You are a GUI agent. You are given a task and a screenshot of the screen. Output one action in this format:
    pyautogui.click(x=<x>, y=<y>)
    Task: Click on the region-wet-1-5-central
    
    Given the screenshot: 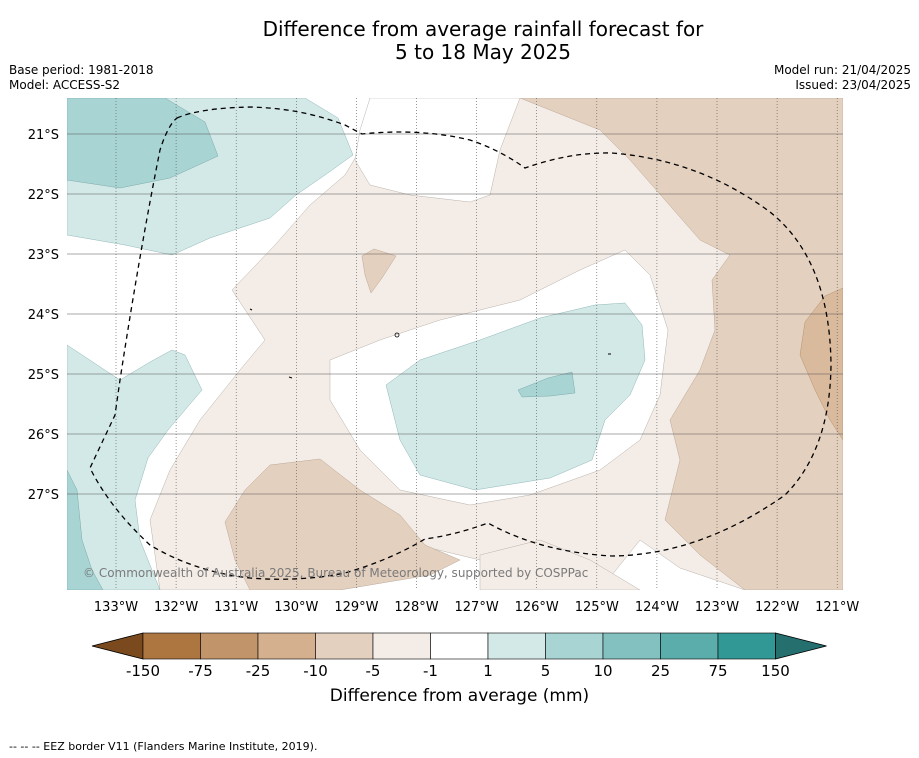 What is the action you would take?
    pyautogui.click(x=515, y=396)
    